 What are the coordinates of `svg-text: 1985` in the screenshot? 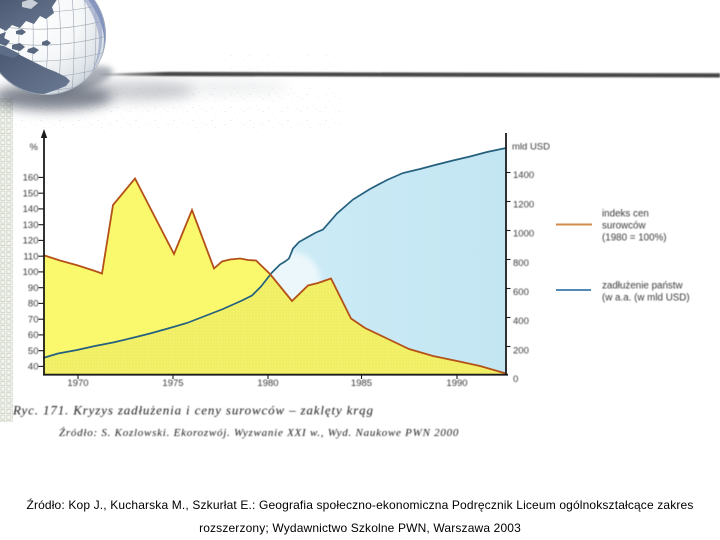 It's located at (361, 383).